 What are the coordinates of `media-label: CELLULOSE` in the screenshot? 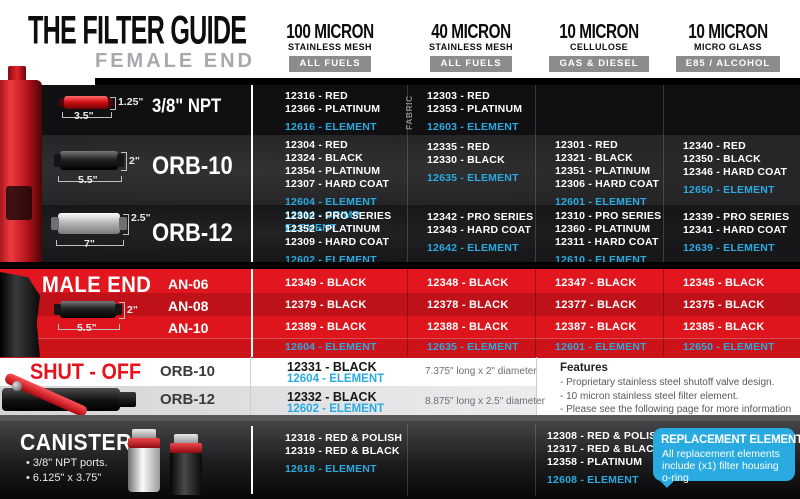 It's located at (599, 47).